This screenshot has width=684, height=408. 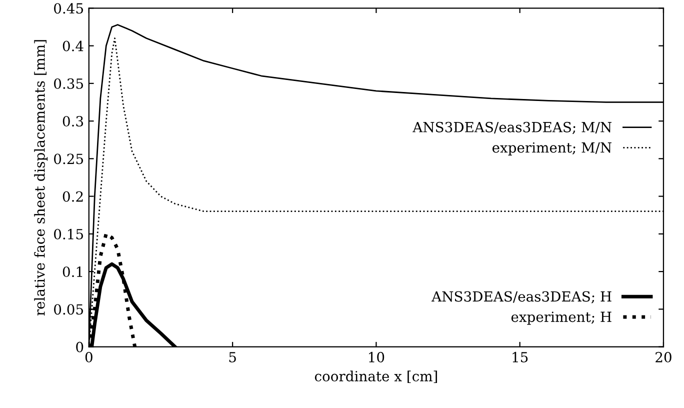 I want to click on y-tick-label: 0, so click(x=80, y=347).